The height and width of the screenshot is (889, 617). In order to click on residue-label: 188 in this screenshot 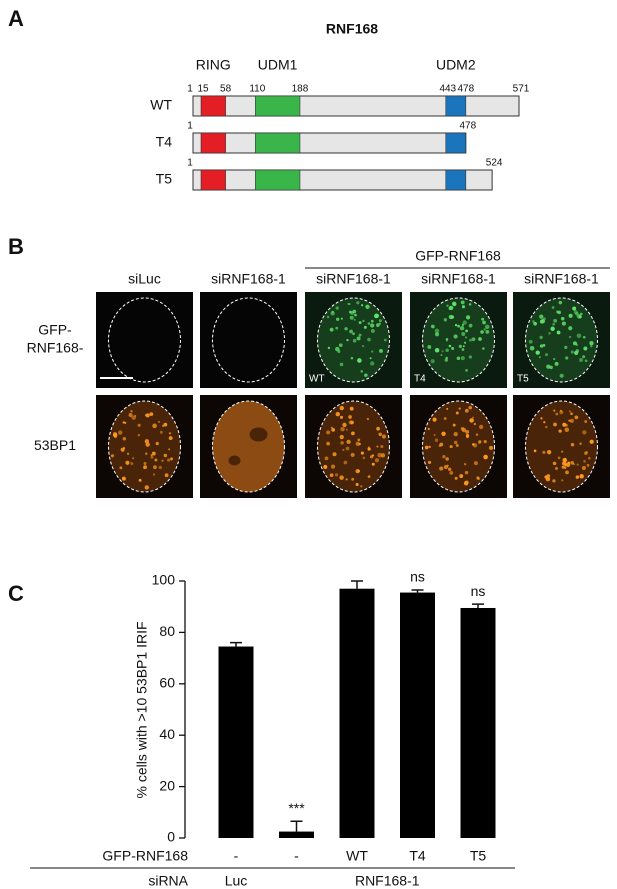, I will do `click(300, 89)`.